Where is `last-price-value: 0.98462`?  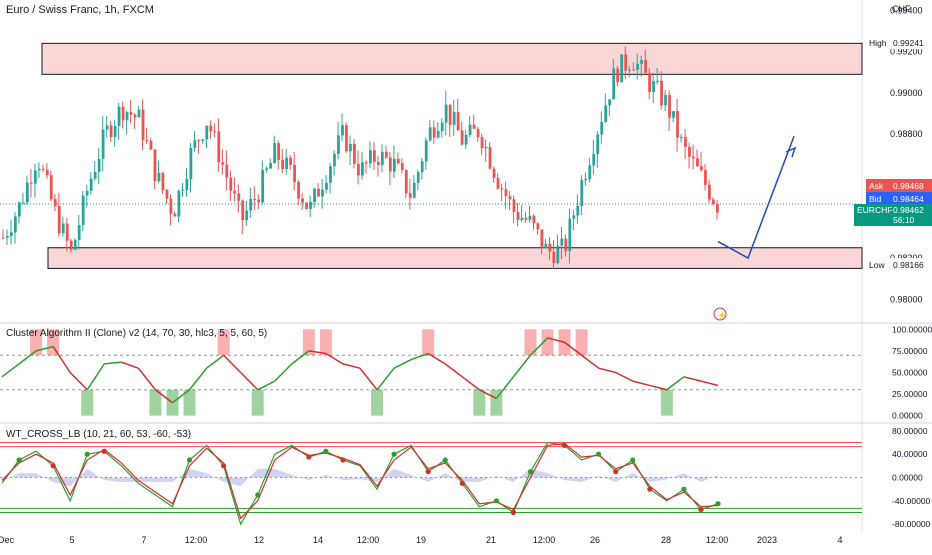 last-price-value: 0.98462 is located at coordinates (908, 210).